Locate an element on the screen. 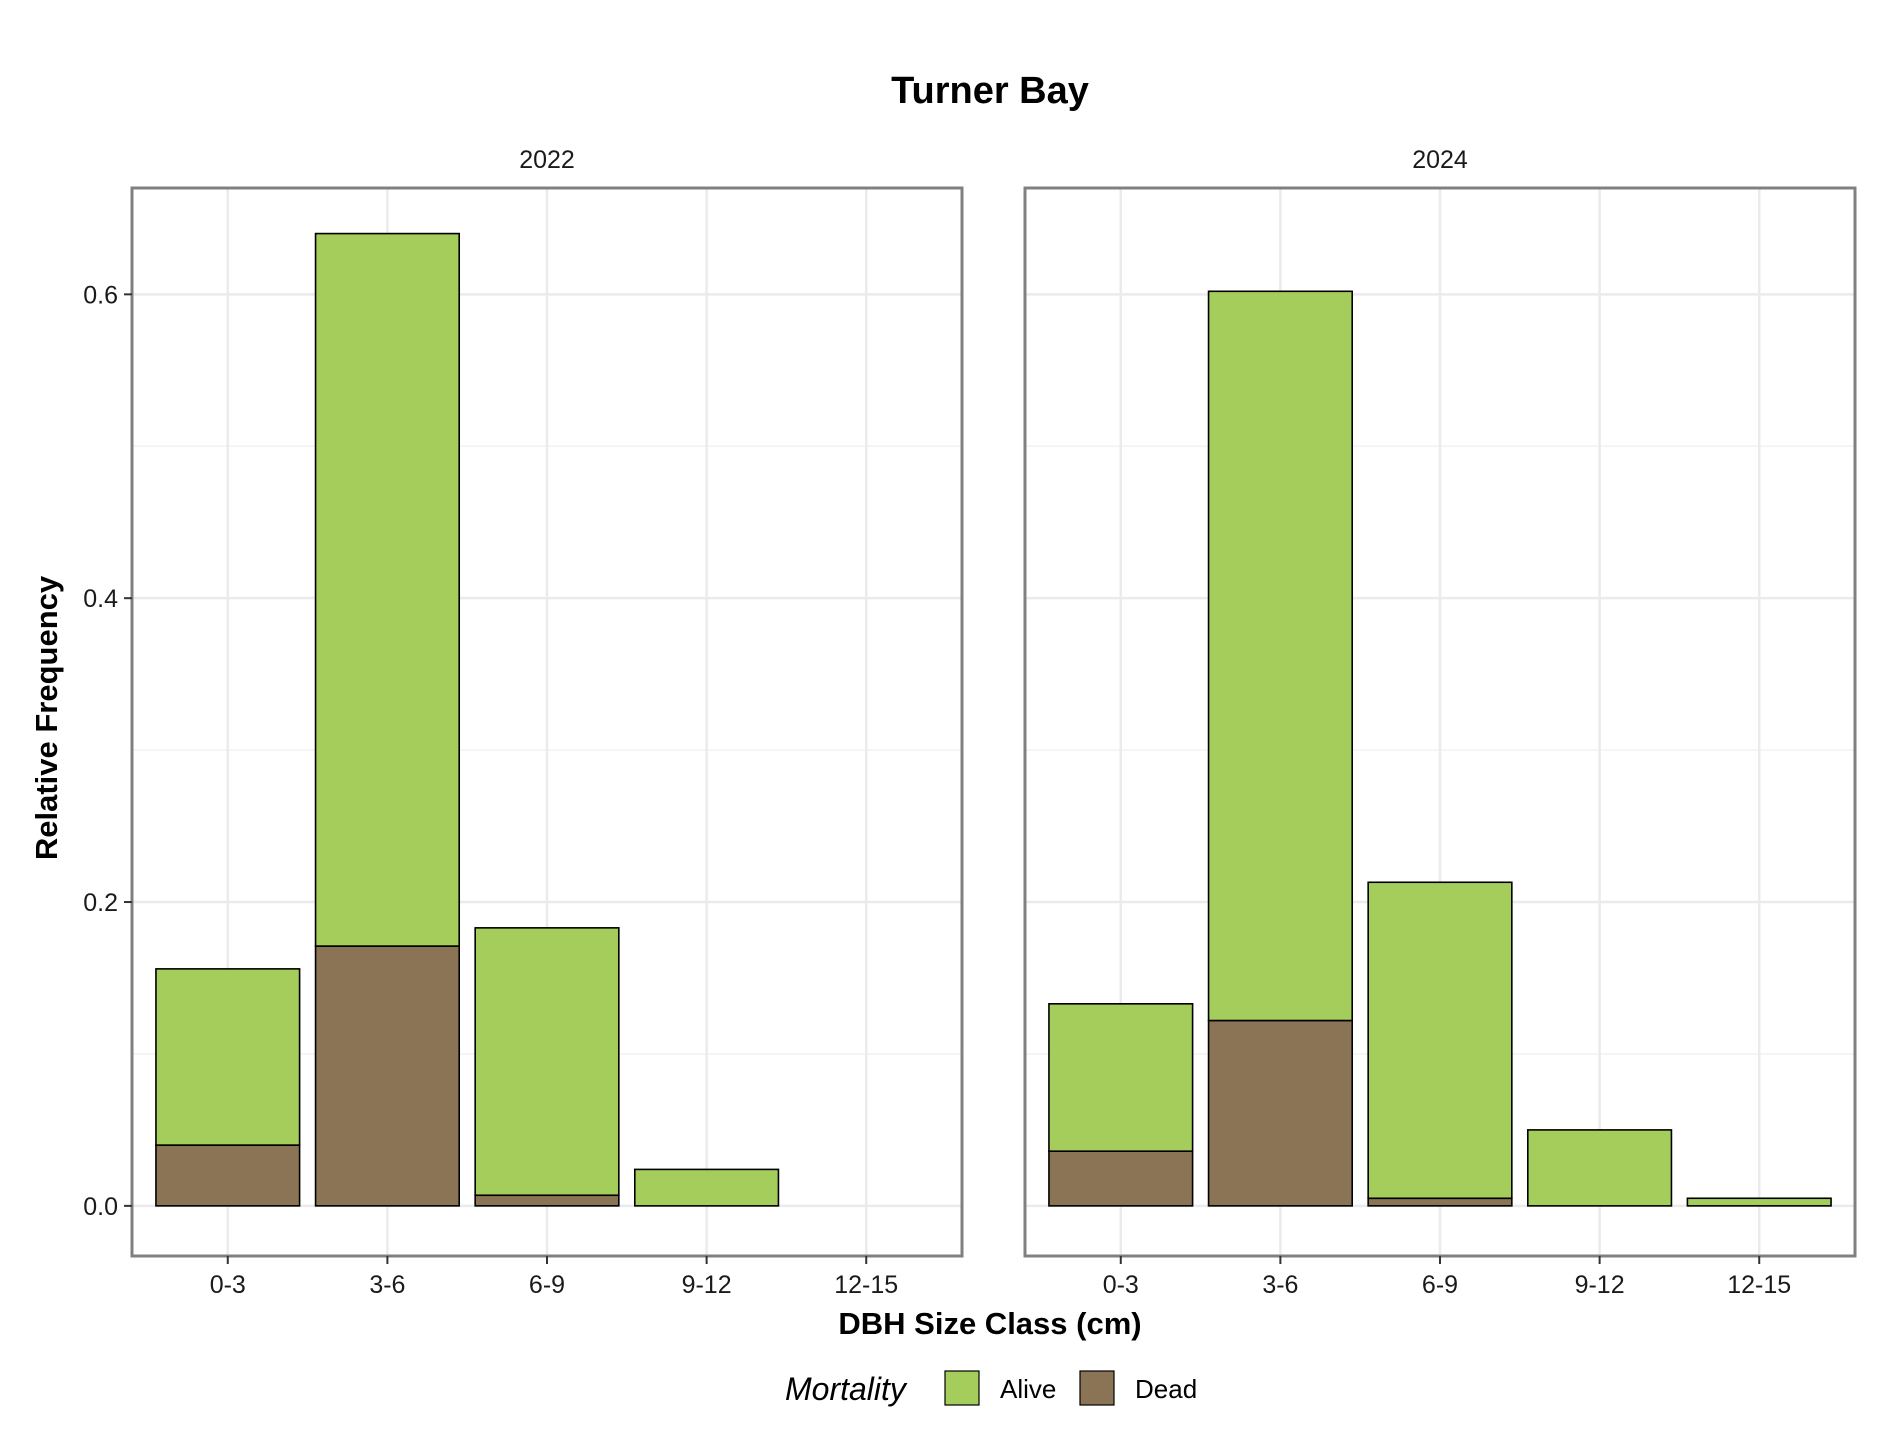 The image size is (1881, 1440). y-tick-label: 0.4 is located at coordinates (100, 599).